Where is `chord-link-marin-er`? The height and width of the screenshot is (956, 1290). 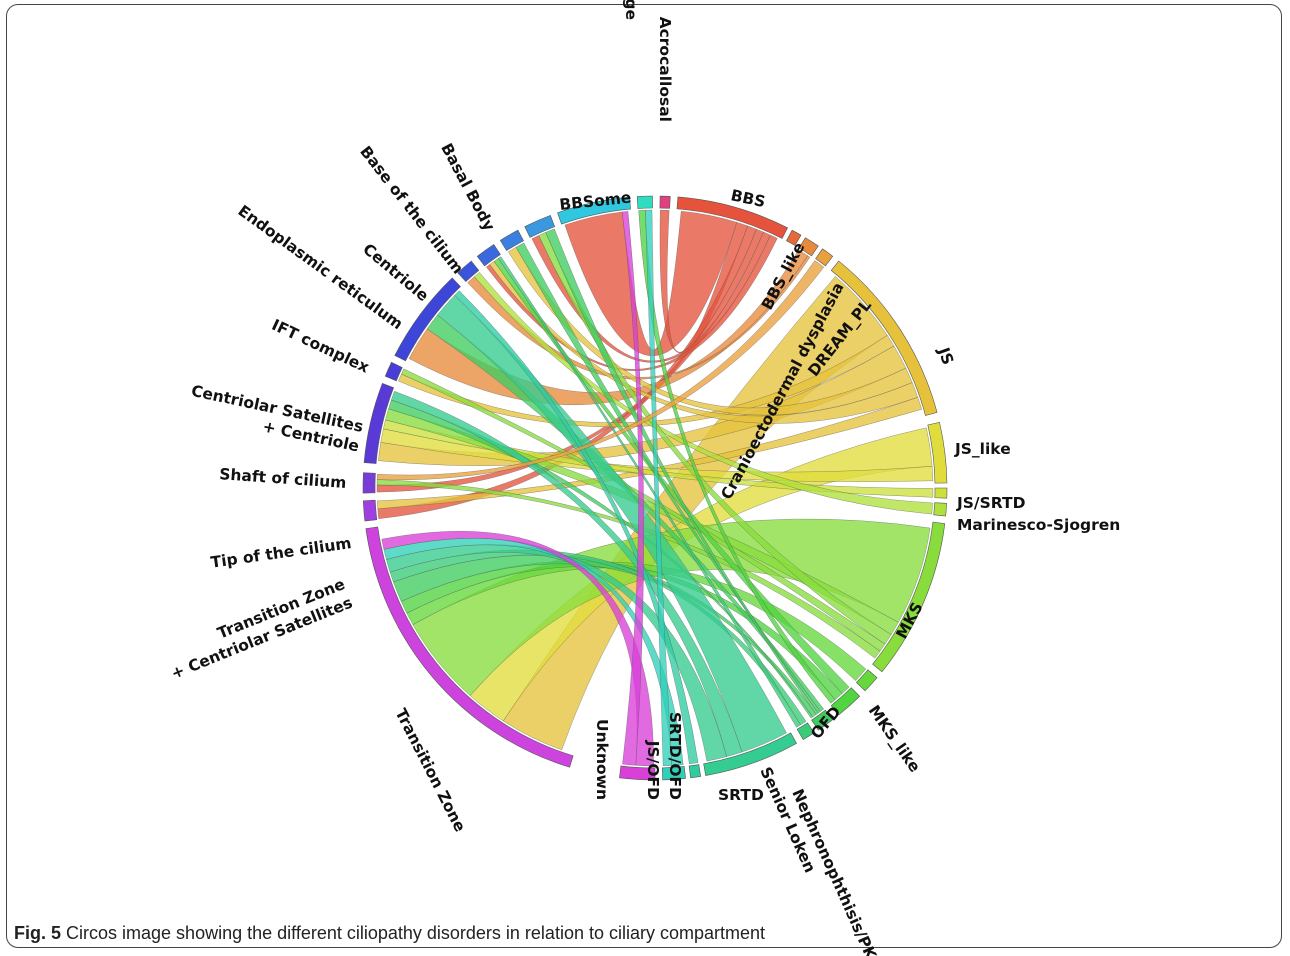
chord-link-marin-er is located at coordinates (703, 393).